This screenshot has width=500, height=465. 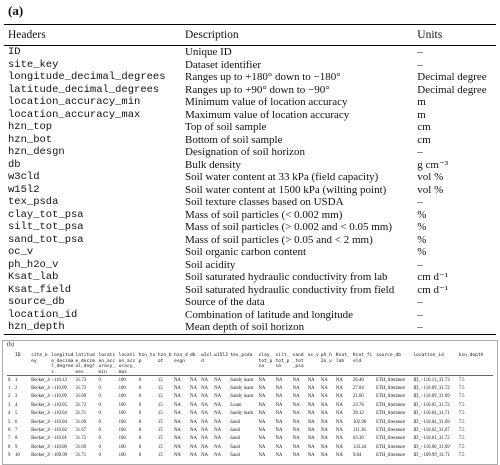 I want to click on cell: ID_−109.99_31.71, so click(x=431, y=456).